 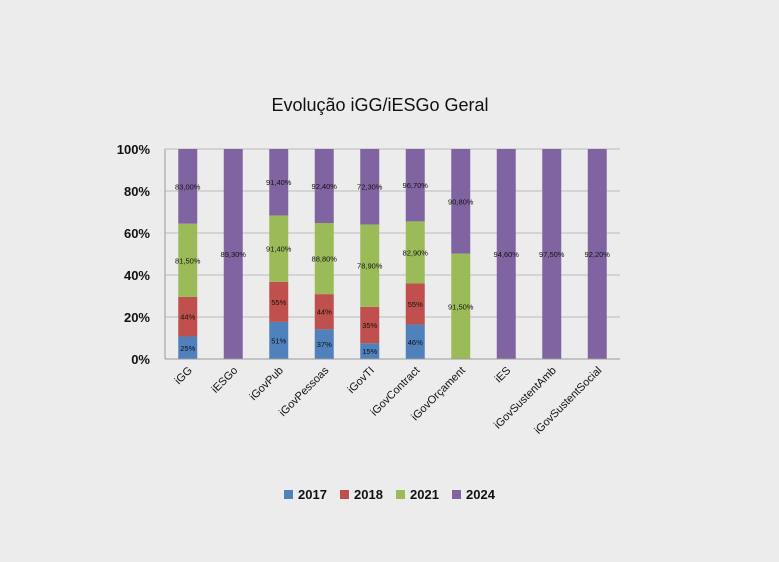 I want to click on x-tick-label: iGovTI, so click(x=360, y=380).